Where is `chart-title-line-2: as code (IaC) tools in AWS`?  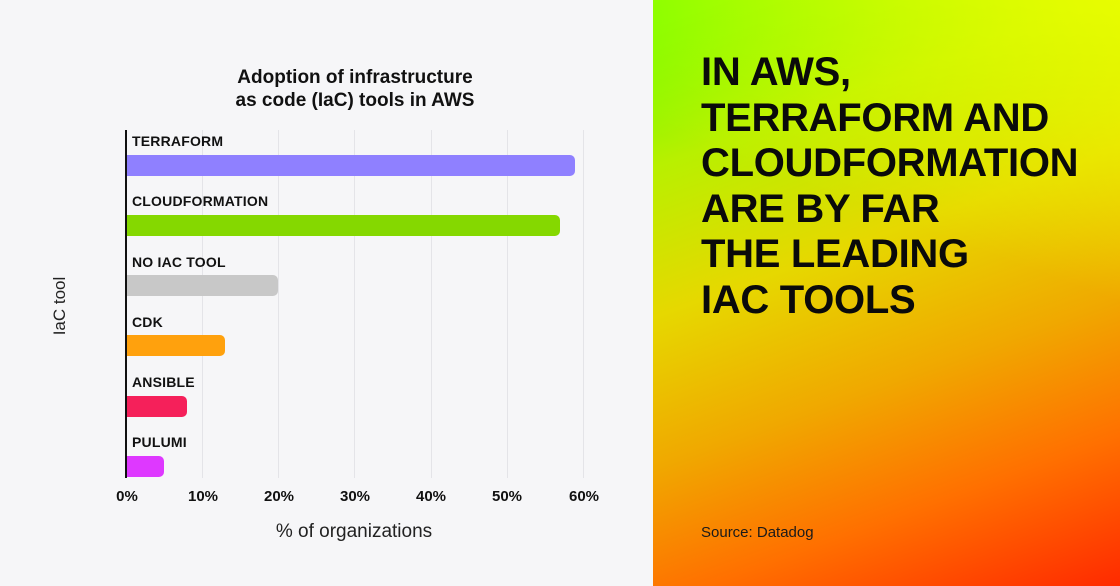 chart-title-line-2: as code (IaC) tools in AWS is located at coordinates (355, 100).